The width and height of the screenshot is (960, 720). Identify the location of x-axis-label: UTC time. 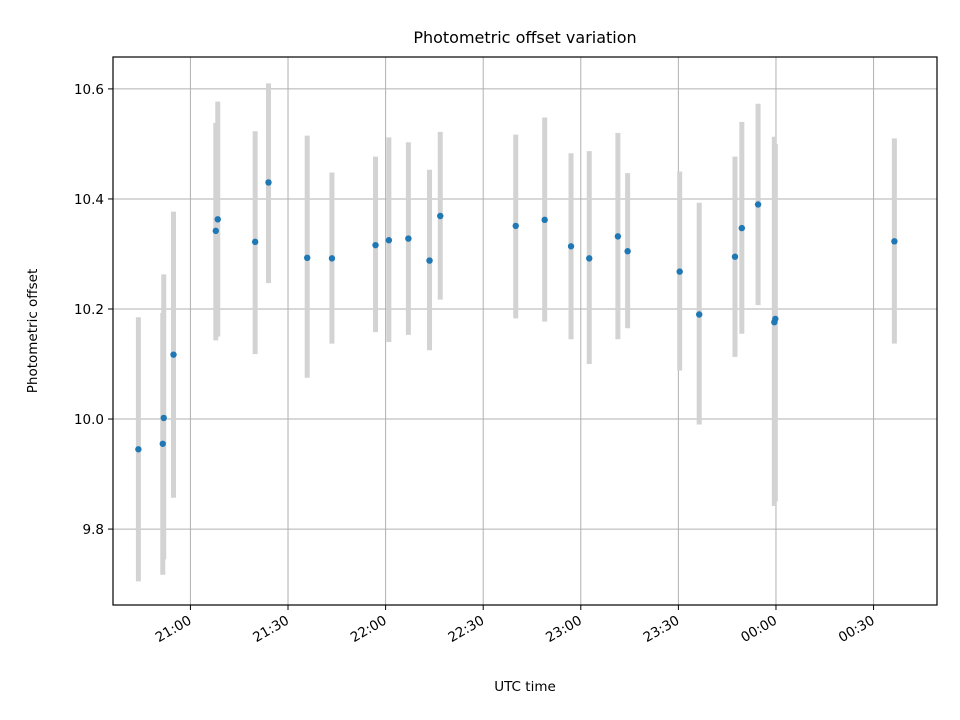
(525, 687).